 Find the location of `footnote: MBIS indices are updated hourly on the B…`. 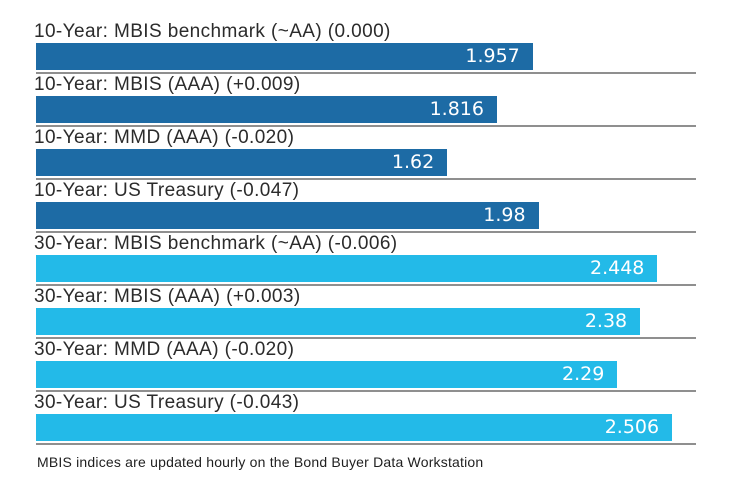

footnote: MBIS indices are updated hourly on the B… is located at coordinates (260, 462).